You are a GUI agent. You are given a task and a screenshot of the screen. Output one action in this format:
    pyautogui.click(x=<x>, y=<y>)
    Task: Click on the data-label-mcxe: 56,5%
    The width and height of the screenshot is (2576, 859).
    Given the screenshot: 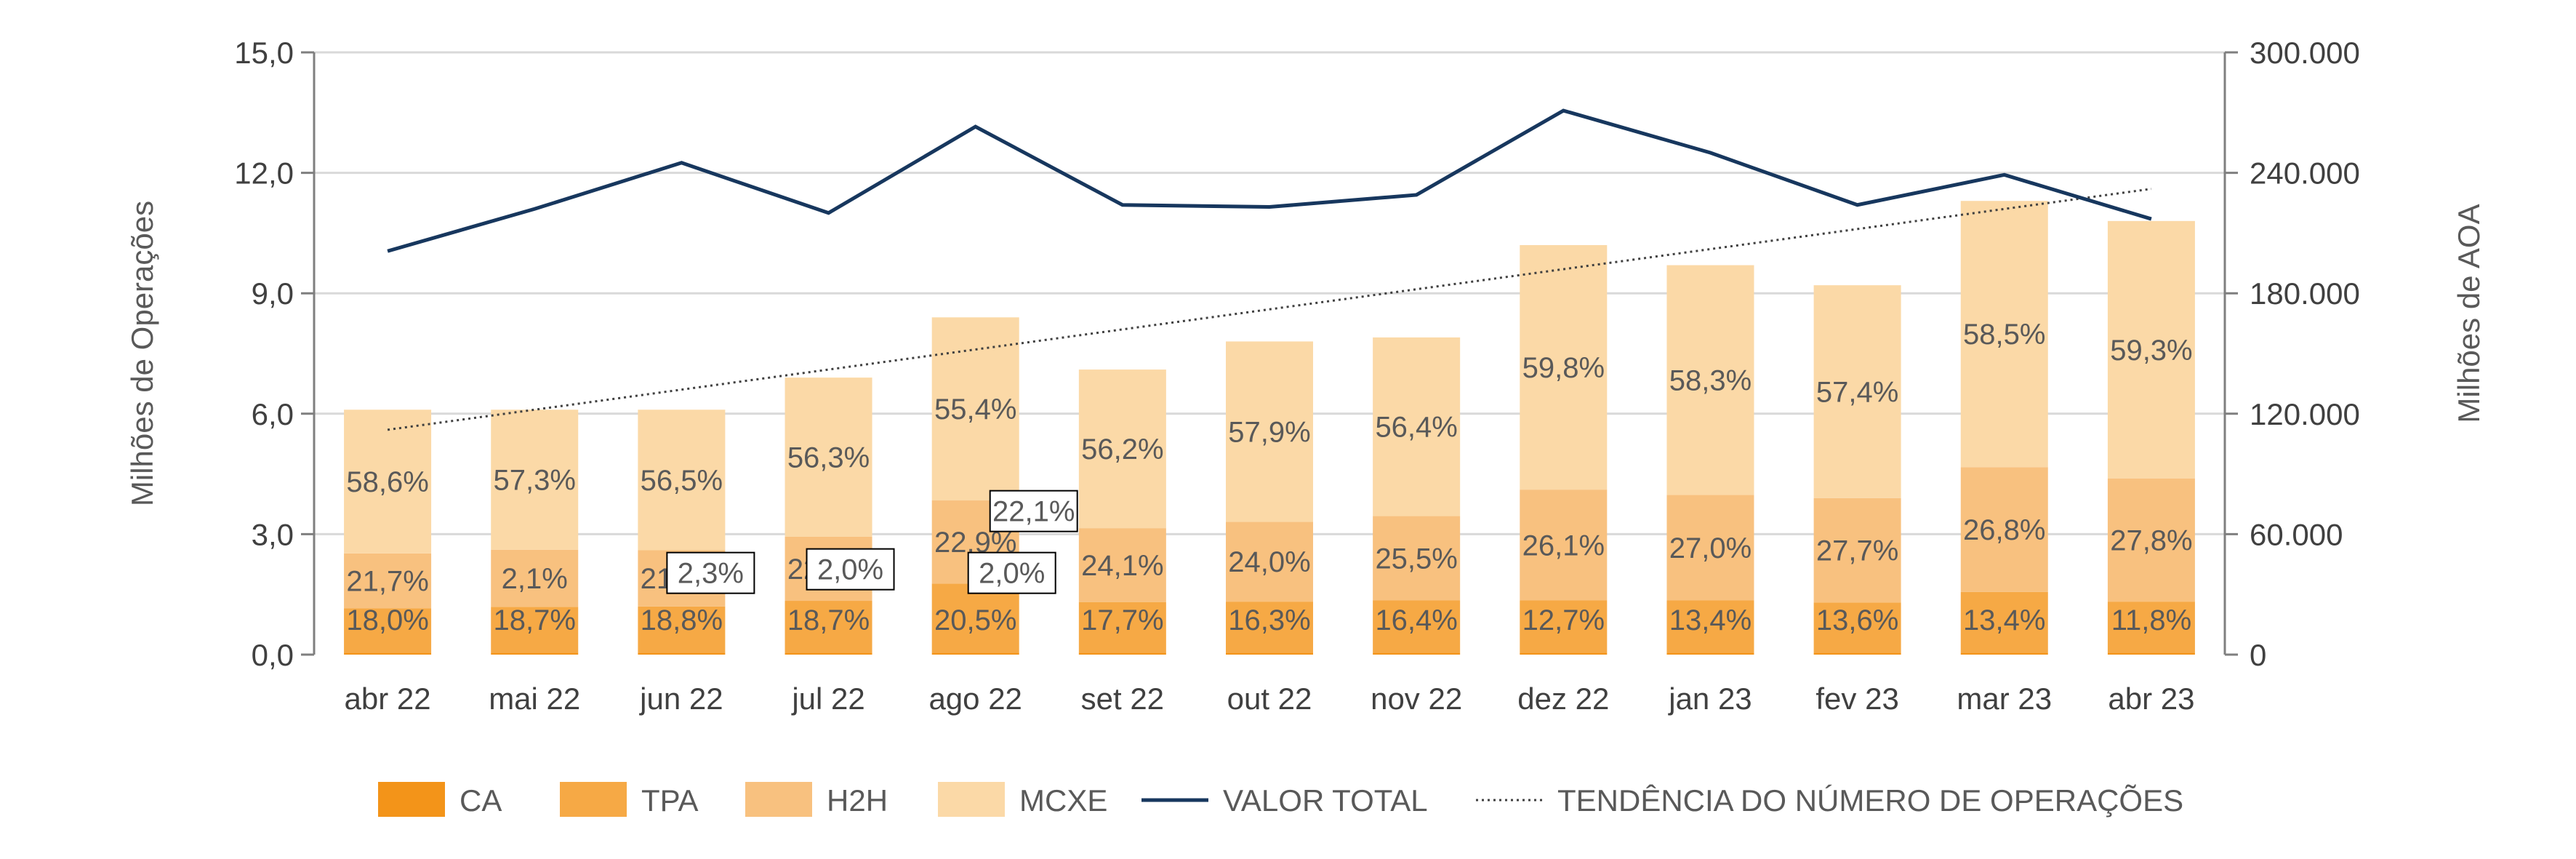 What is the action you would take?
    pyautogui.click(x=682, y=481)
    